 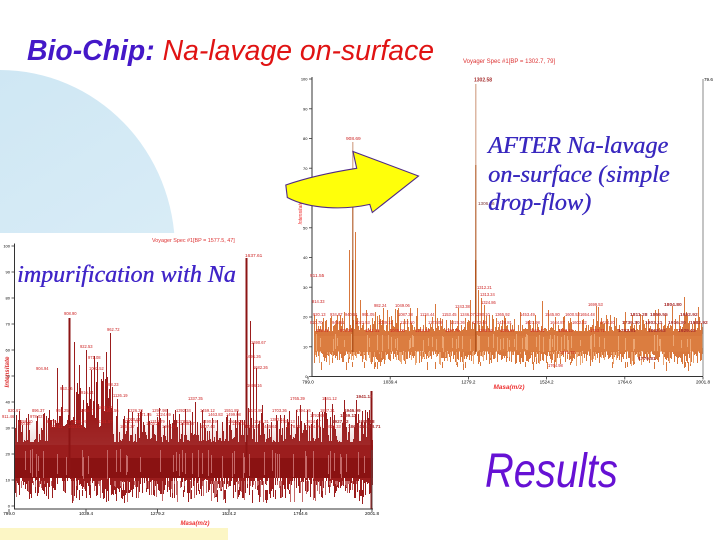 I want to click on svg-text: 908.90, so click(x=70, y=313).